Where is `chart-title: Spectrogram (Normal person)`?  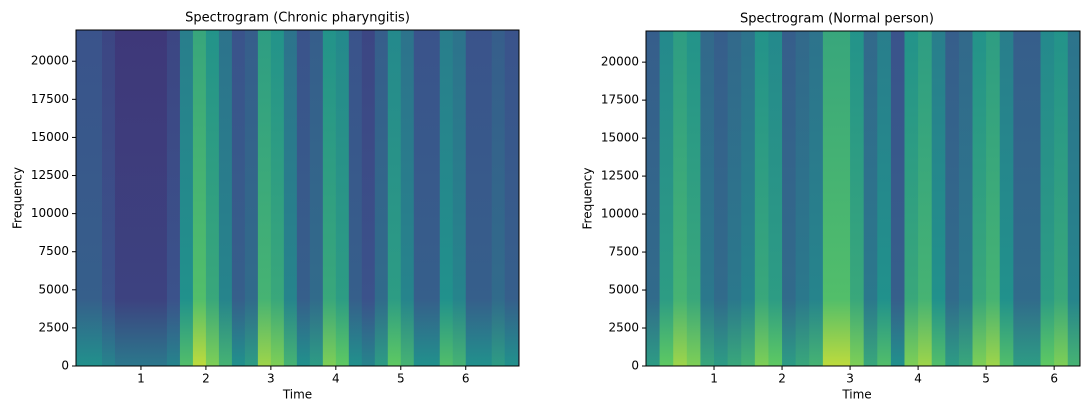 chart-title: Spectrogram (Normal person) is located at coordinates (837, 19).